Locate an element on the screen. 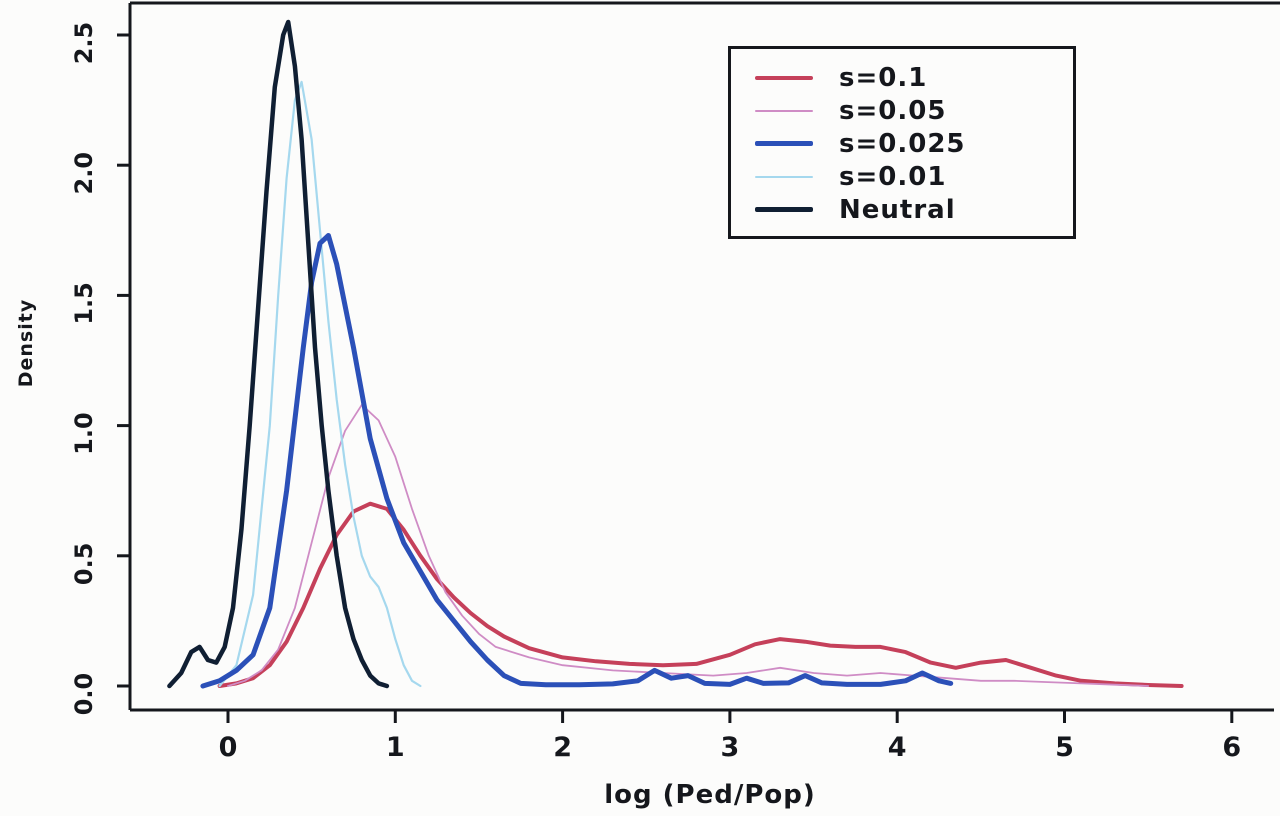  legend-item: s=0.01 is located at coordinates (902, 176).